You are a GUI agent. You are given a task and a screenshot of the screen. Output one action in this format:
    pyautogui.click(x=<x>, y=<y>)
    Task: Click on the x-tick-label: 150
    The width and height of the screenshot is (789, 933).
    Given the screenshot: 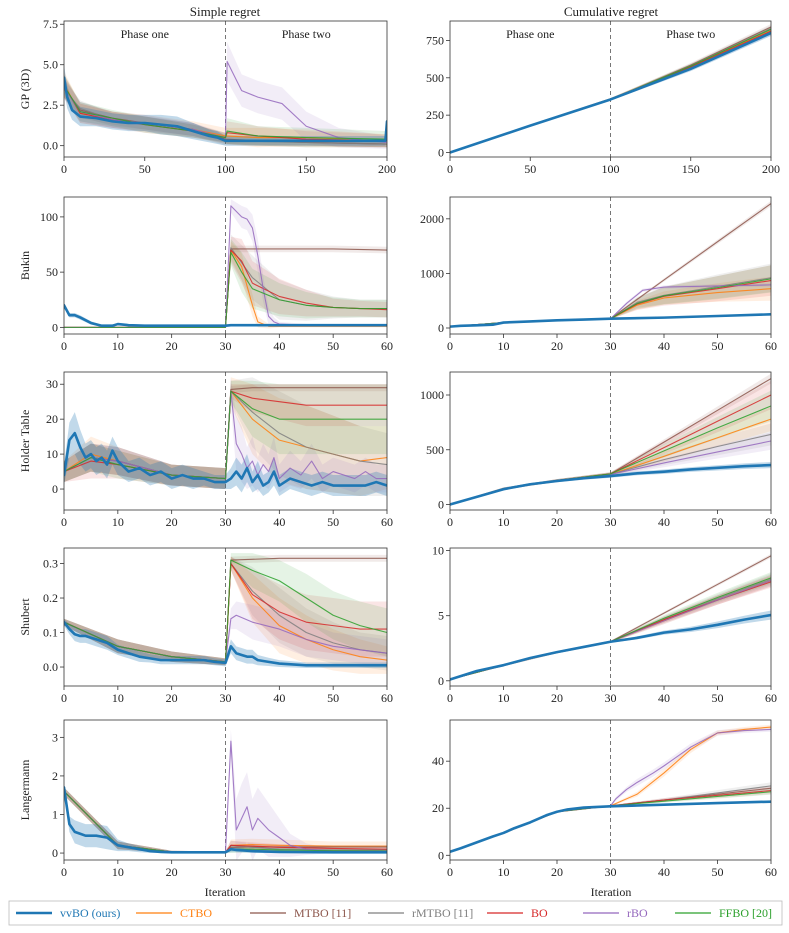 What is the action you would take?
    pyautogui.click(x=306, y=169)
    